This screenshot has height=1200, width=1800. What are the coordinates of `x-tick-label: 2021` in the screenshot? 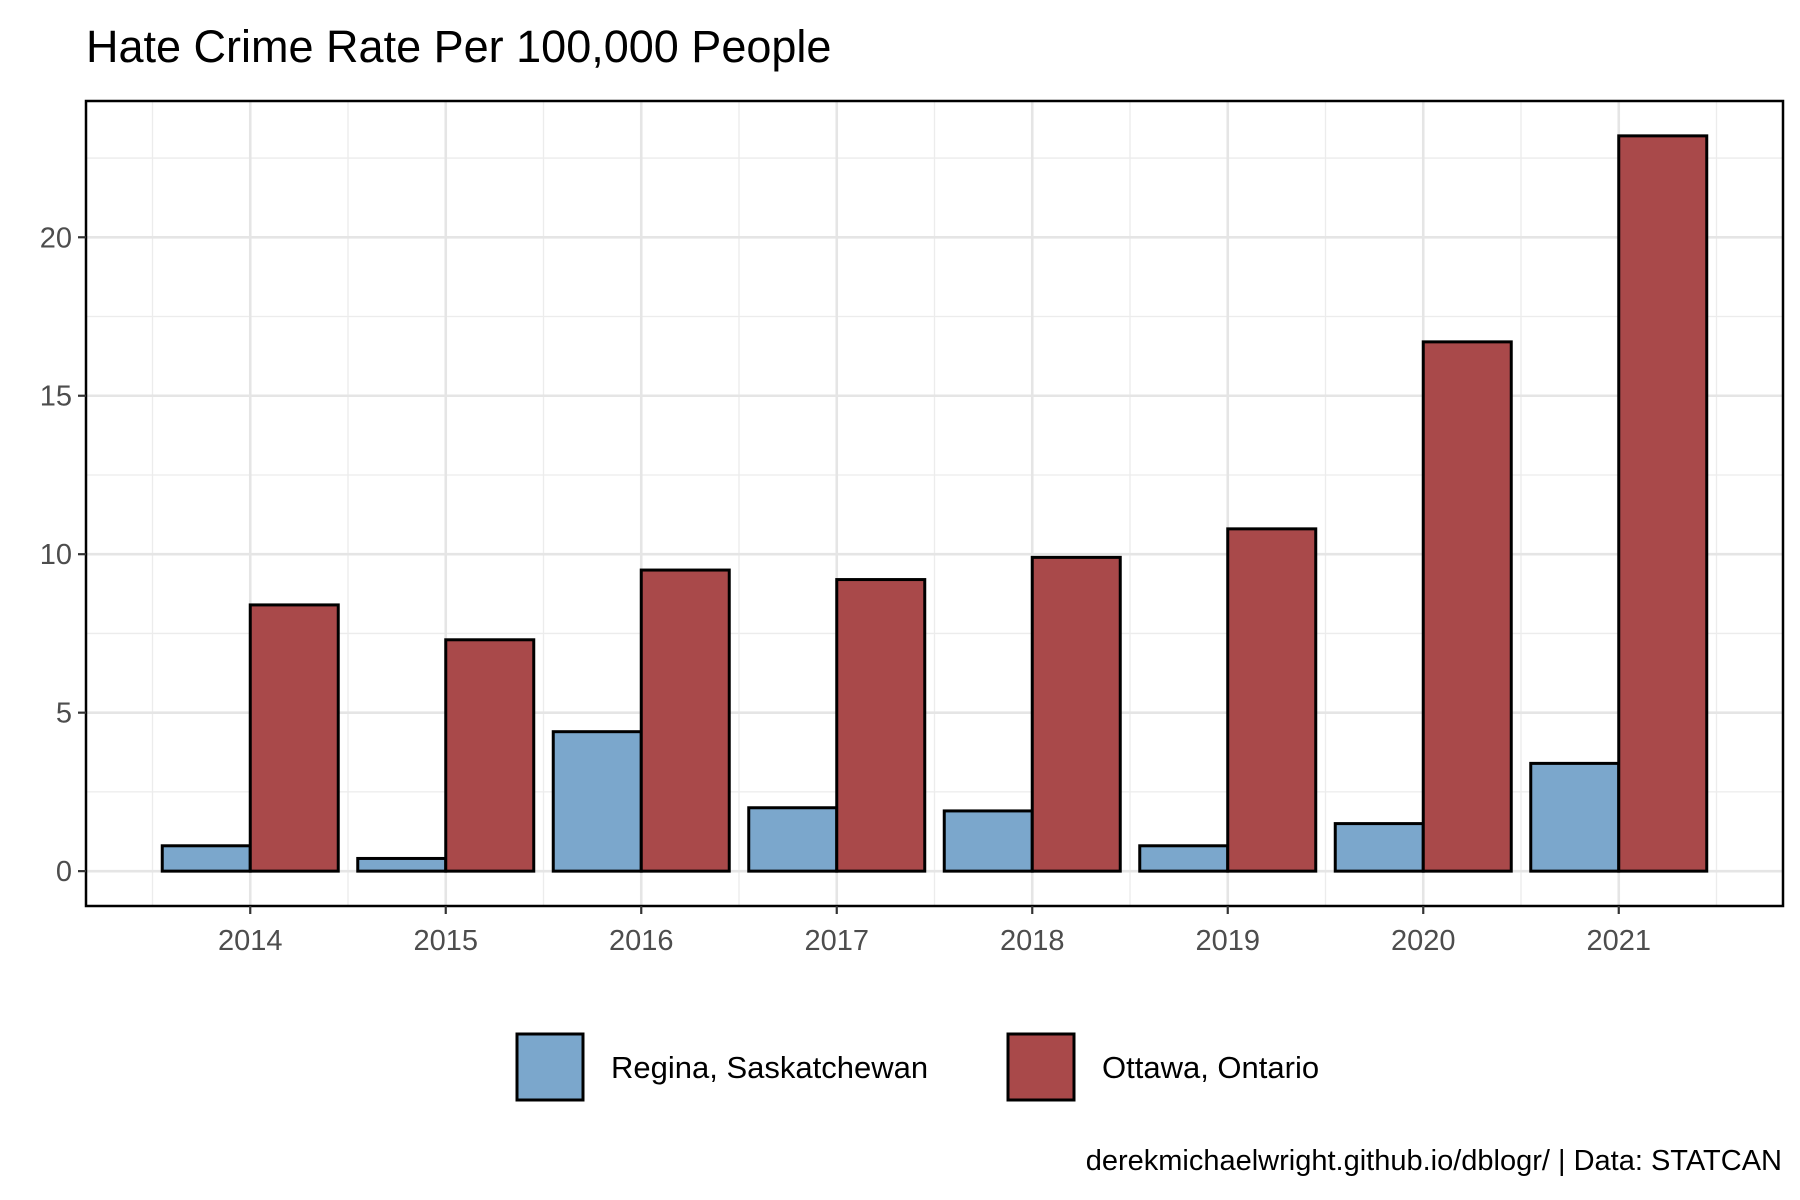 It's located at (1618, 941).